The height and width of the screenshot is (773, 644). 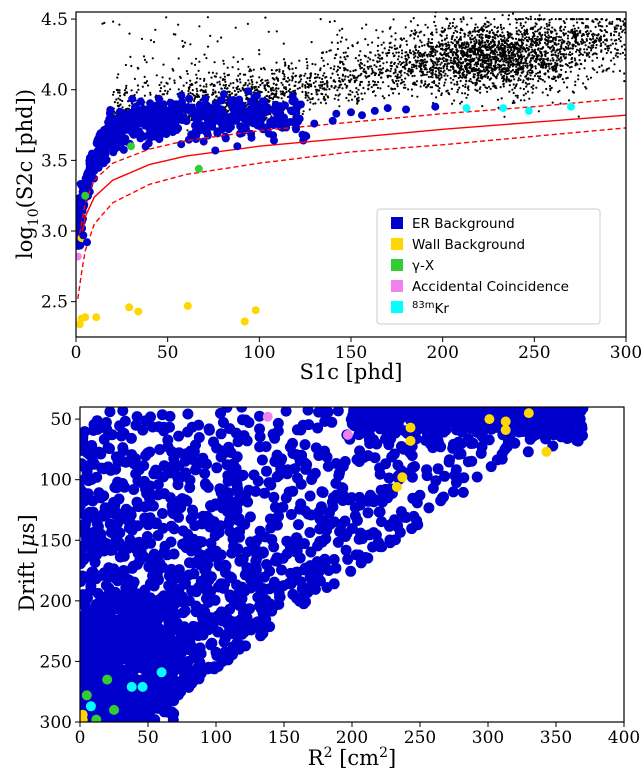 What do you see at coordinates (463, 224) in the screenshot?
I see `legend-label-er-background: ER Background` at bounding box center [463, 224].